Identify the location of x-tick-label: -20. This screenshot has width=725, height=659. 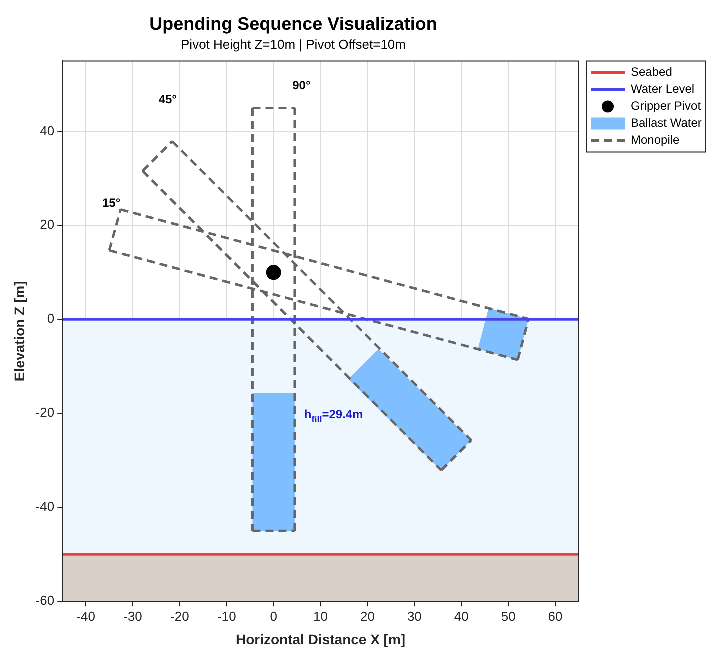
(180, 616).